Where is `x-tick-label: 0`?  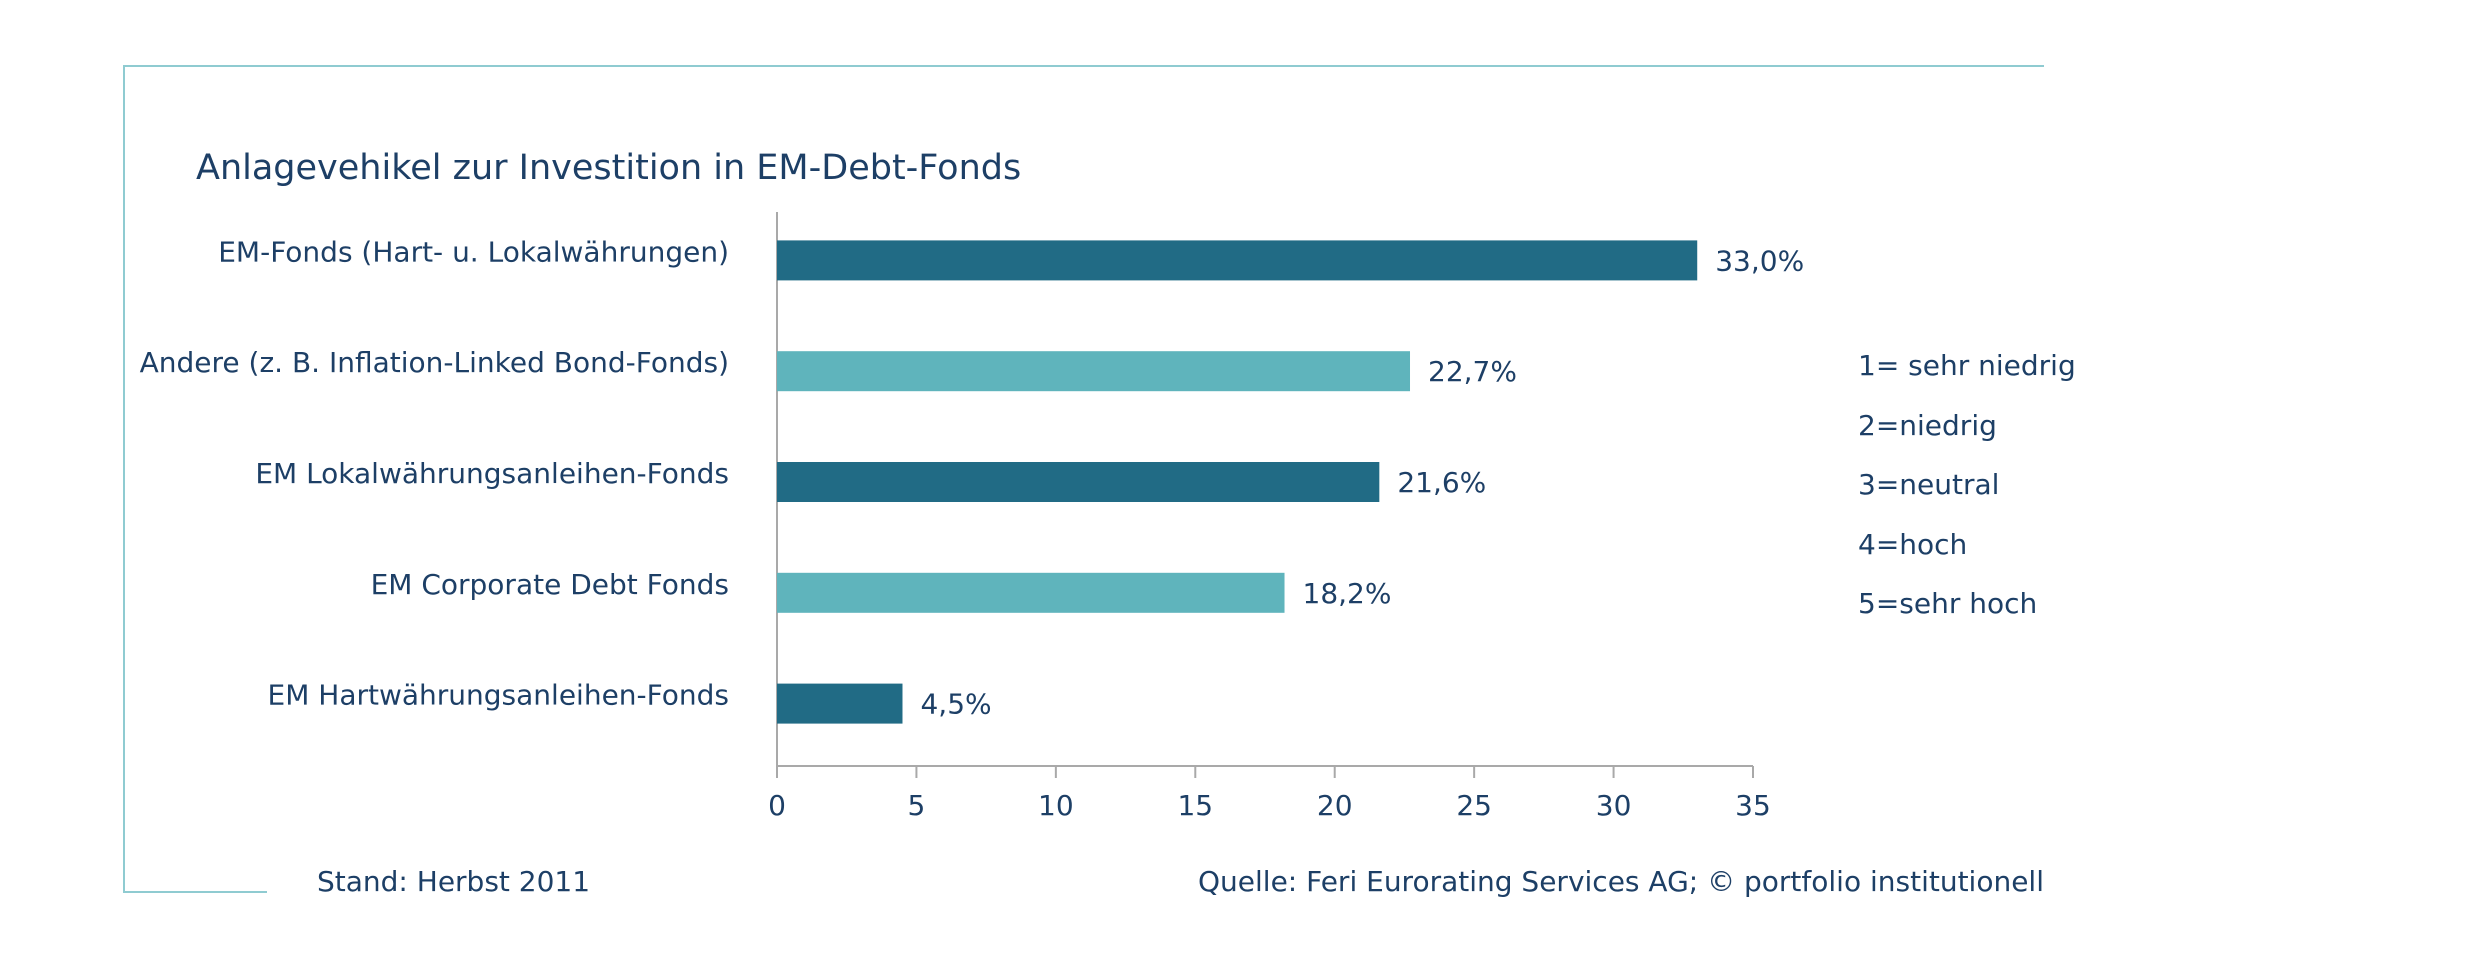 x-tick-label: 0 is located at coordinates (777, 805).